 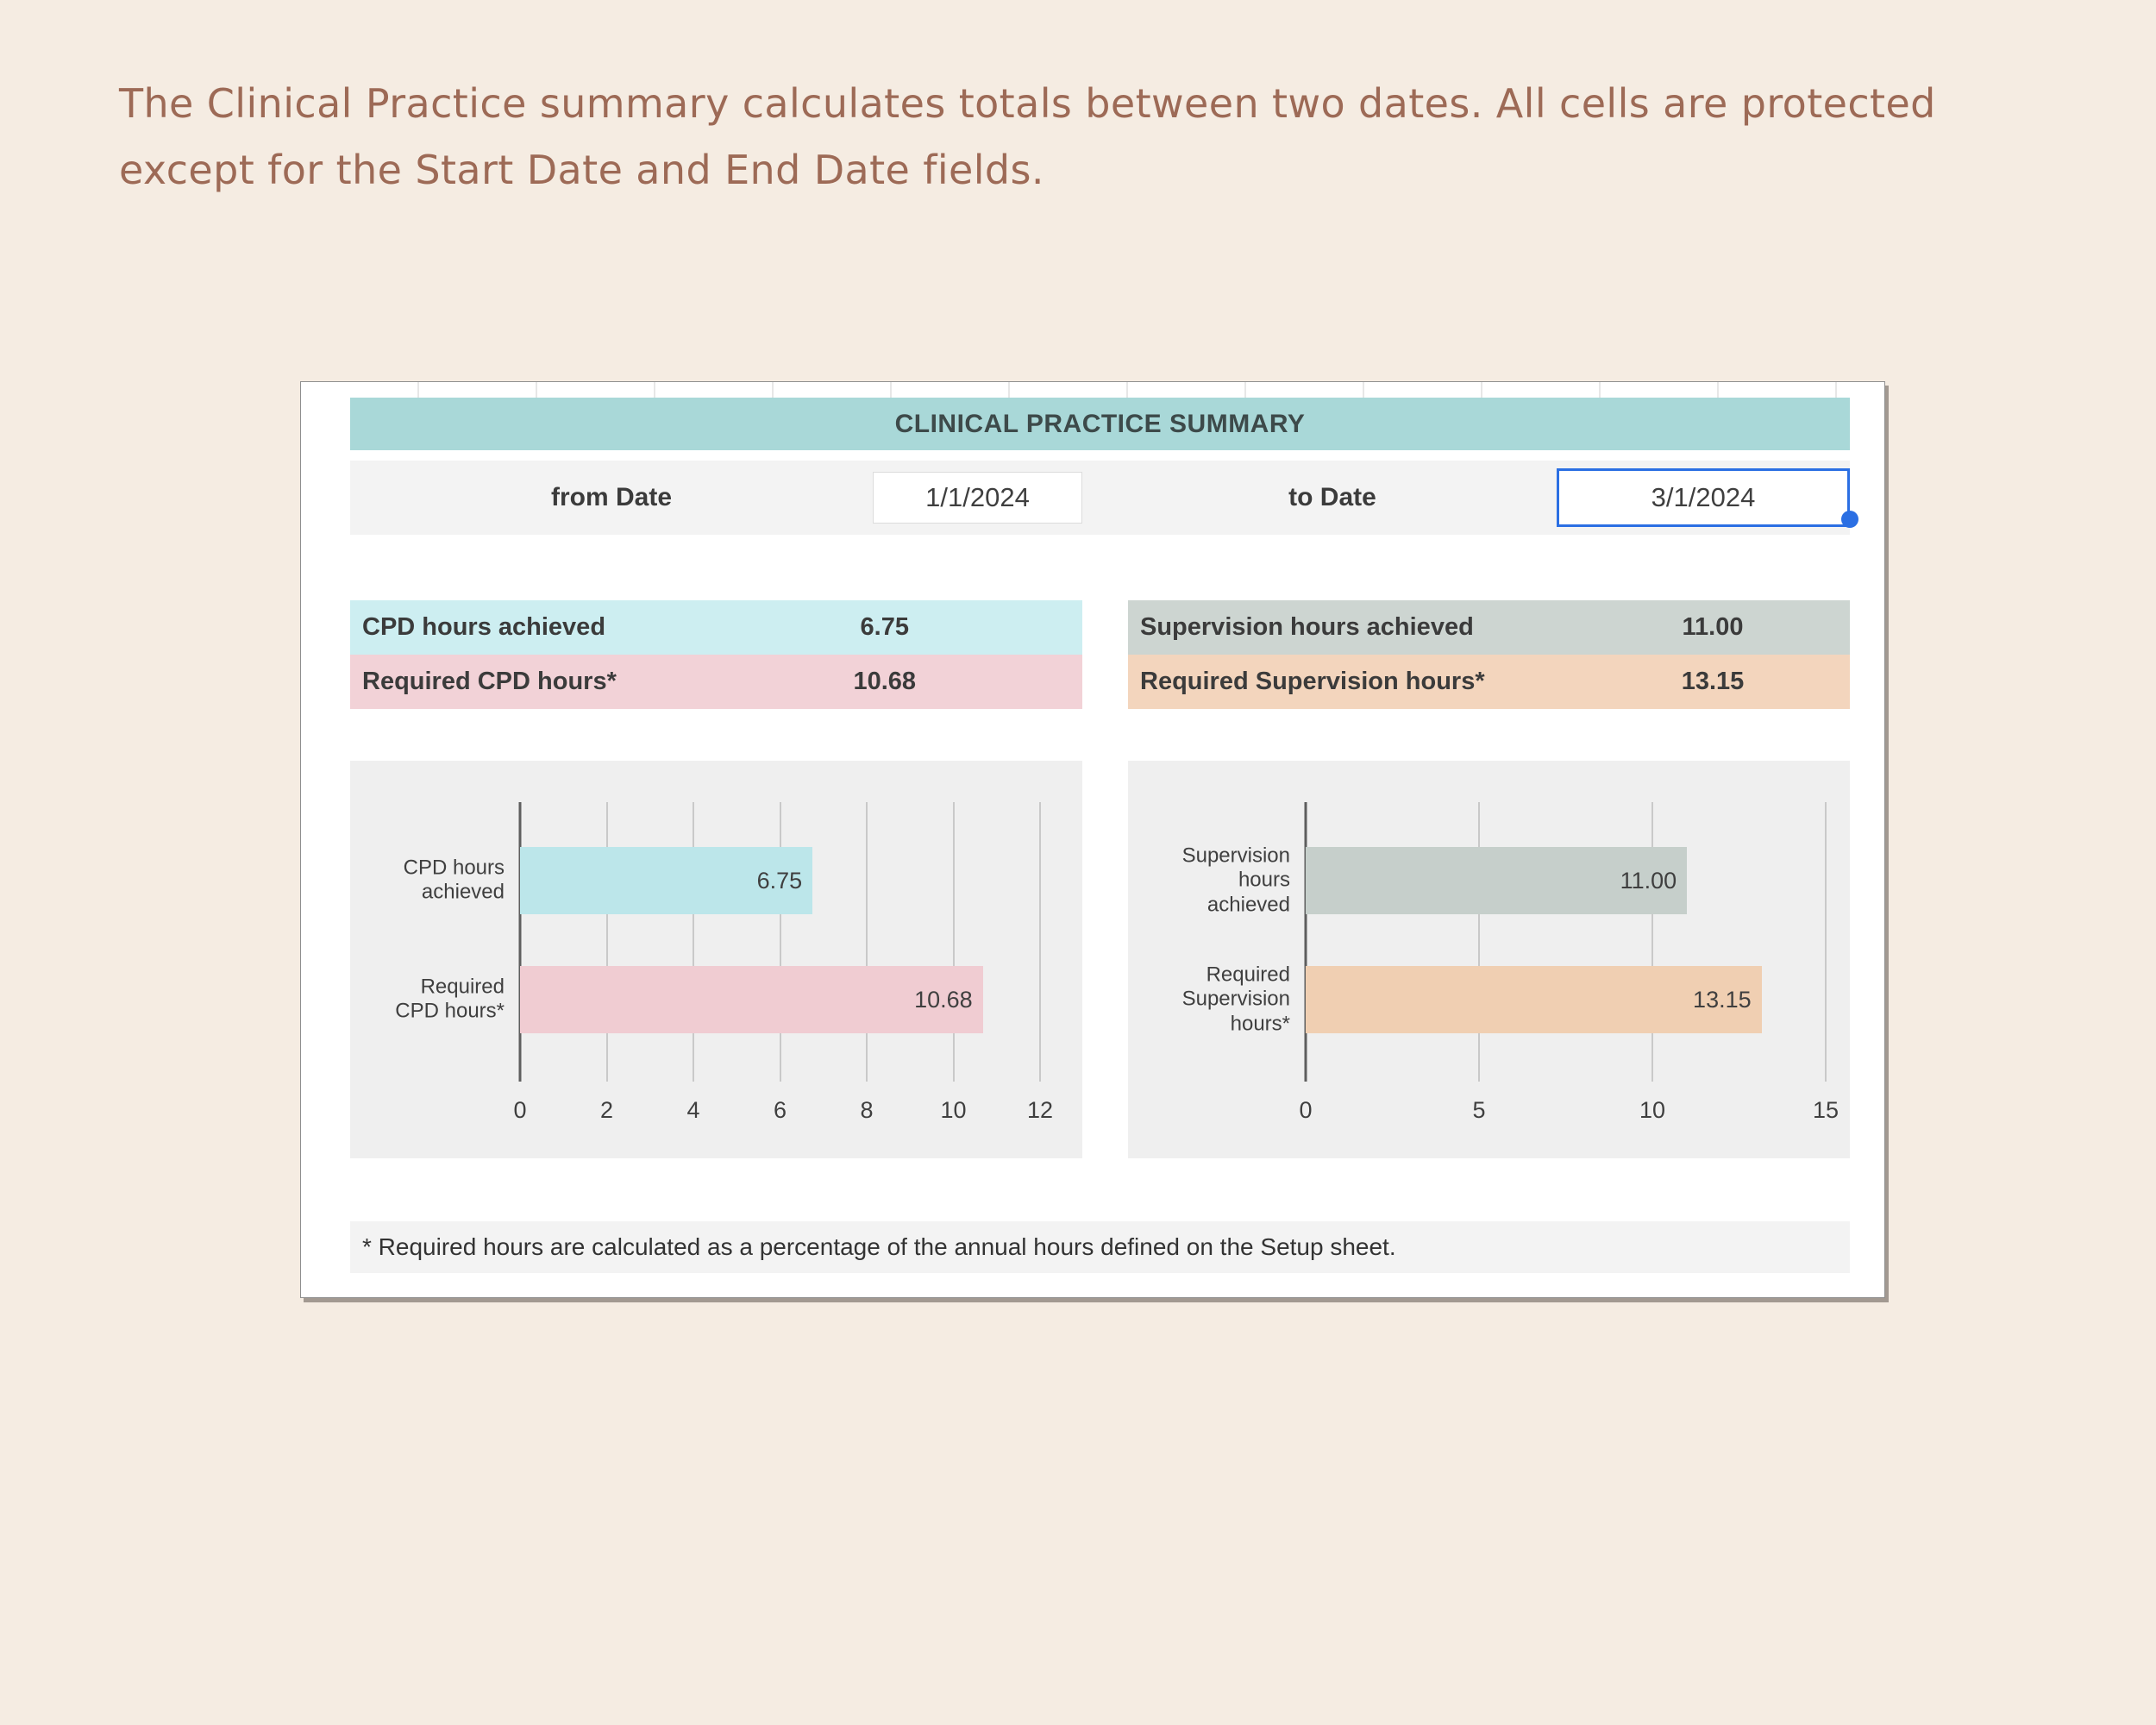 I want to click on panel-title: CLINICAL PRACTICE SUMMARY, so click(x=1100, y=424).